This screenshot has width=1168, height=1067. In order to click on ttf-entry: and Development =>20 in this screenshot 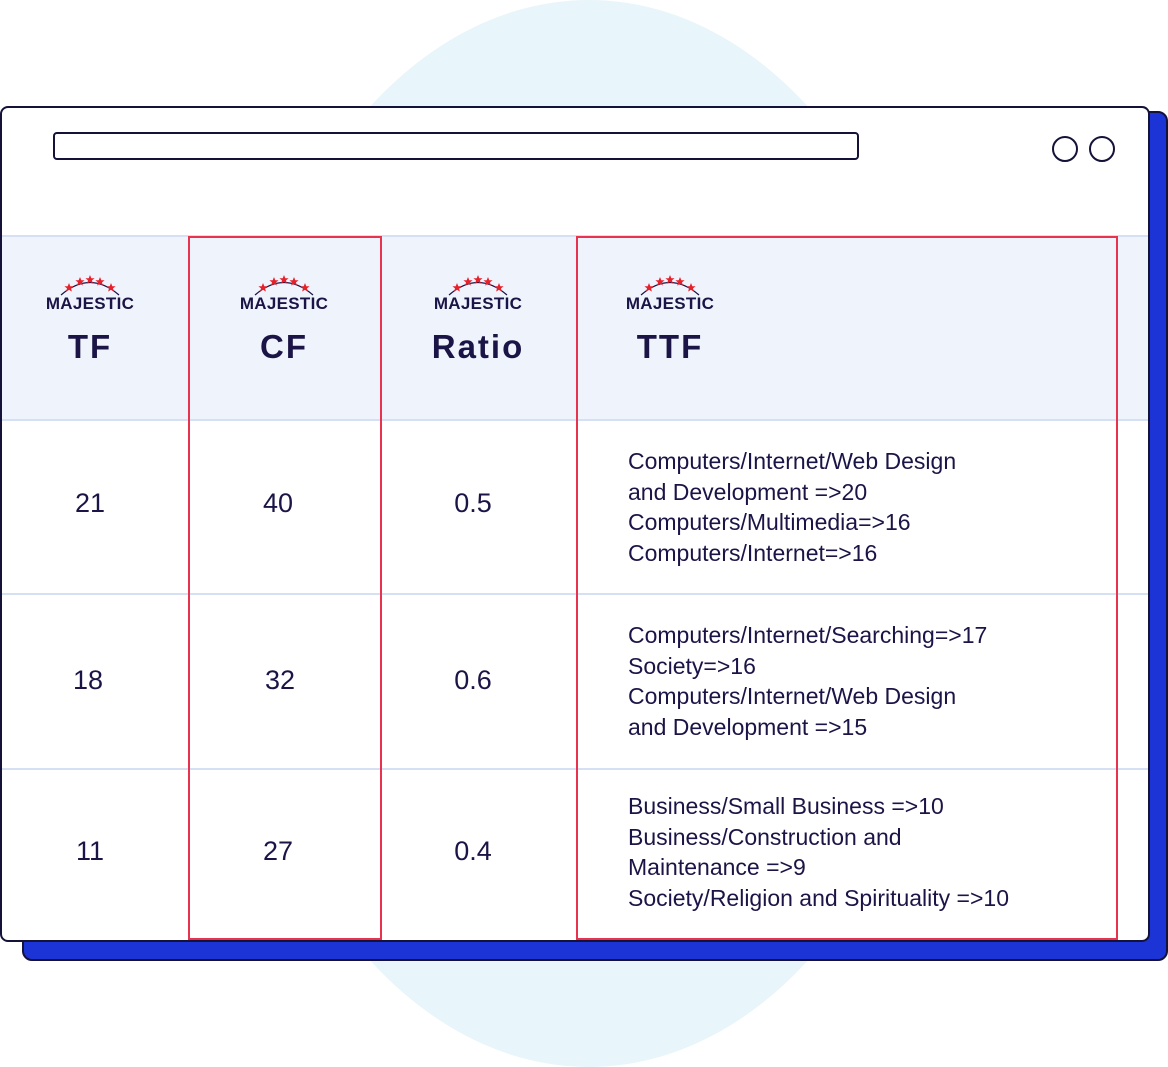, I will do `click(748, 491)`.